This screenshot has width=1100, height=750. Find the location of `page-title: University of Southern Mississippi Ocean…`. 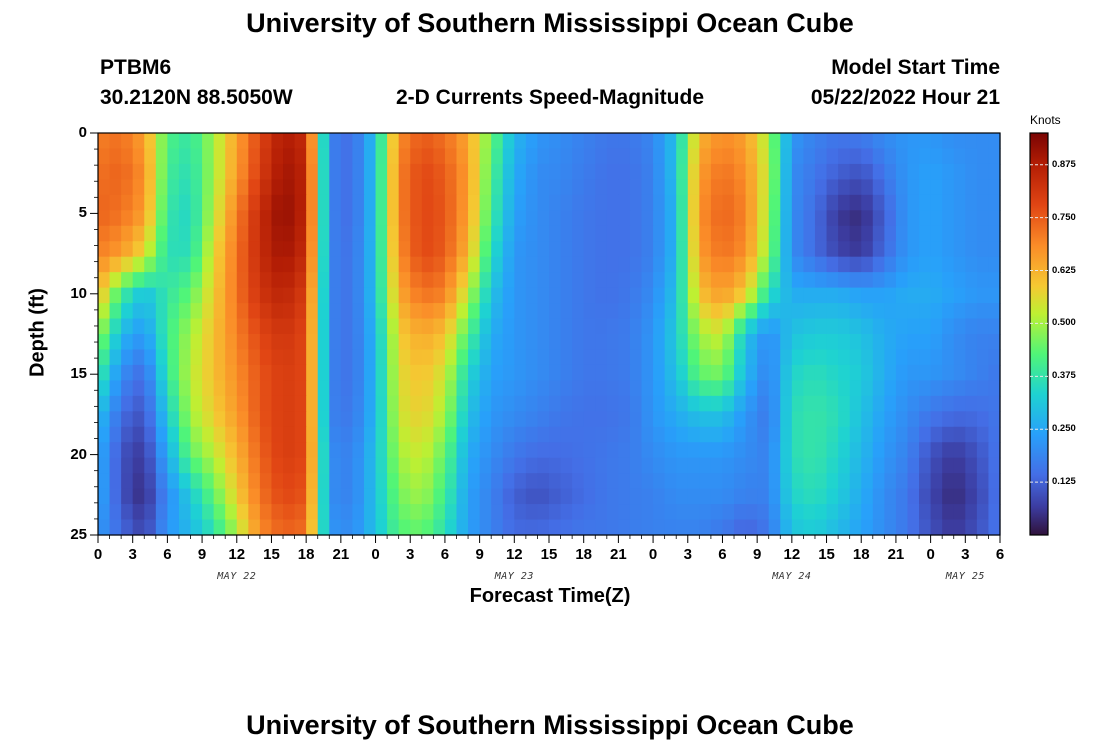

page-title: University of Southern Mississippi Ocean… is located at coordinates (550, 23).